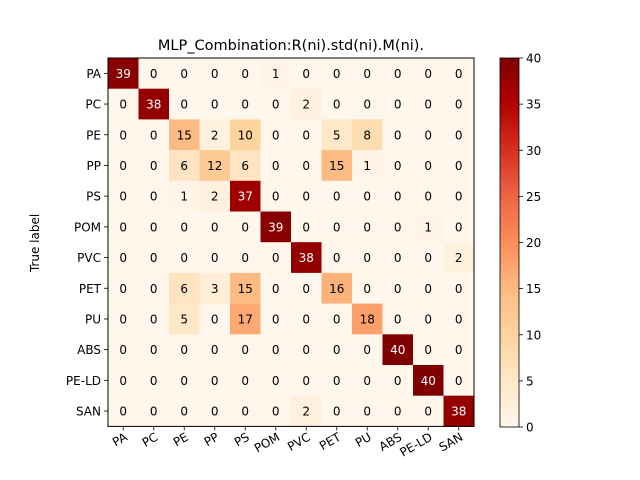  I want to click on colorbar: 0 5 10 15 20 25 30 35 40, so click(520, 243).